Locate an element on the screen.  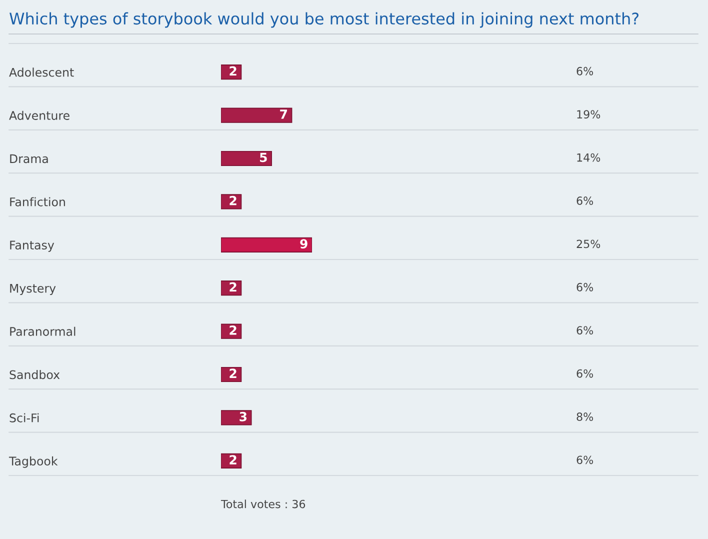
data-label: 5 is located at coordinates (263, 157).